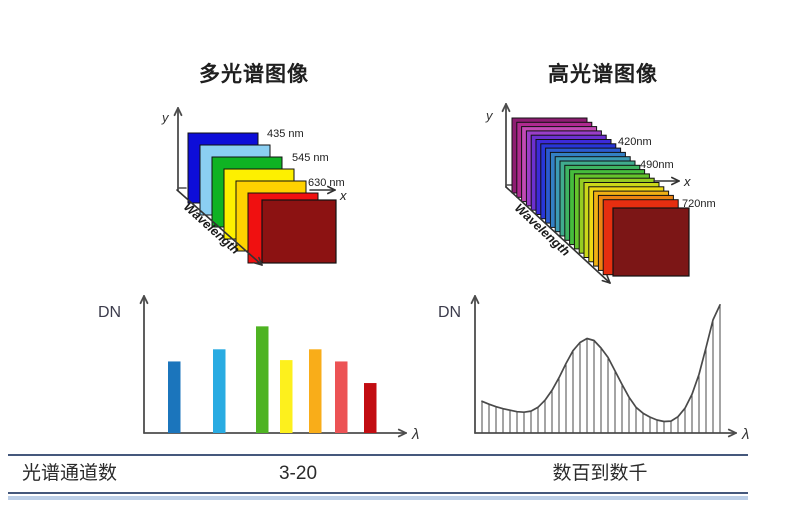  I want to click on band-wavelength-label: 420nm, so click(635, 142).